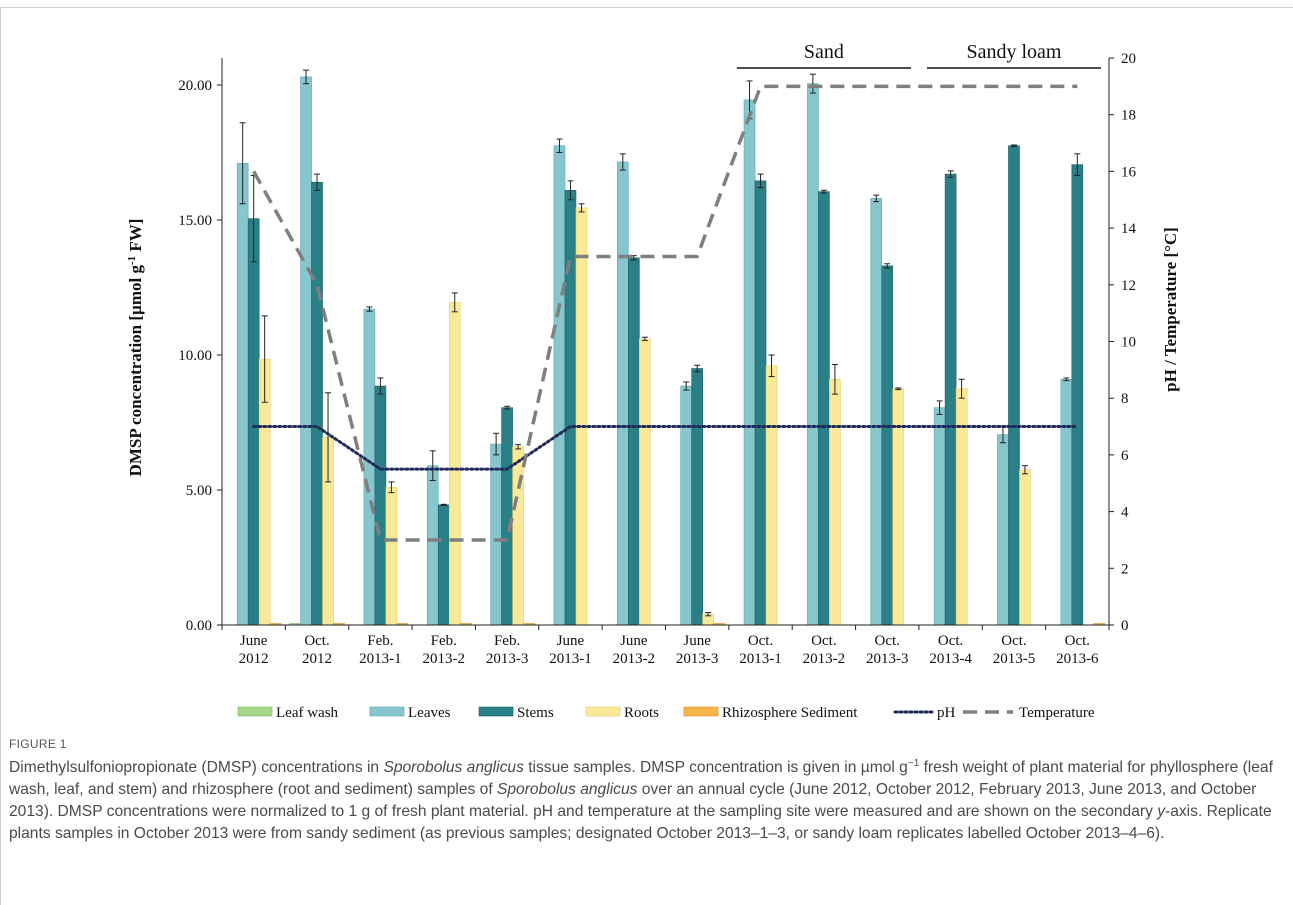  What do you see at coordinates (1125, 399) in the screenshot?
I see `y2-tick-label: 8` at bounding box center [1125, 399].